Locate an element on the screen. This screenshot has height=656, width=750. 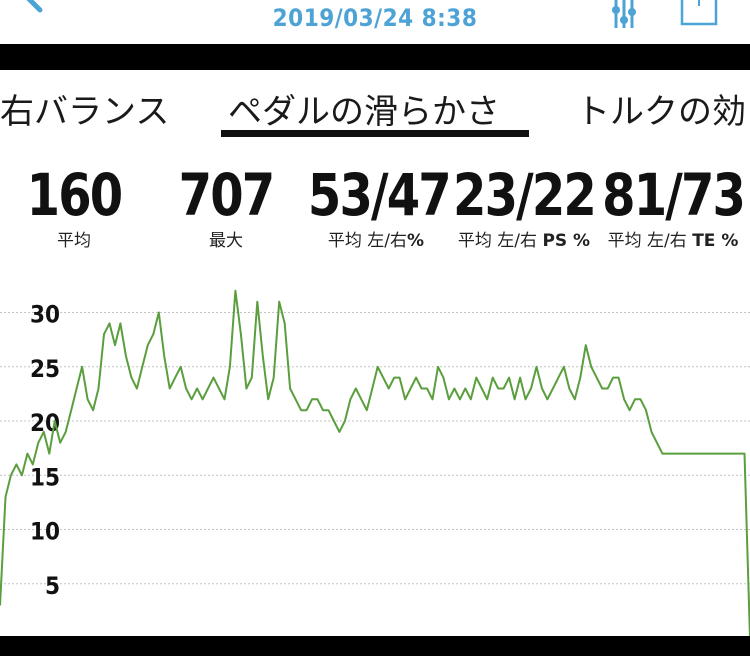
stat-value: 53/47 is located at coordinates (379, 195).